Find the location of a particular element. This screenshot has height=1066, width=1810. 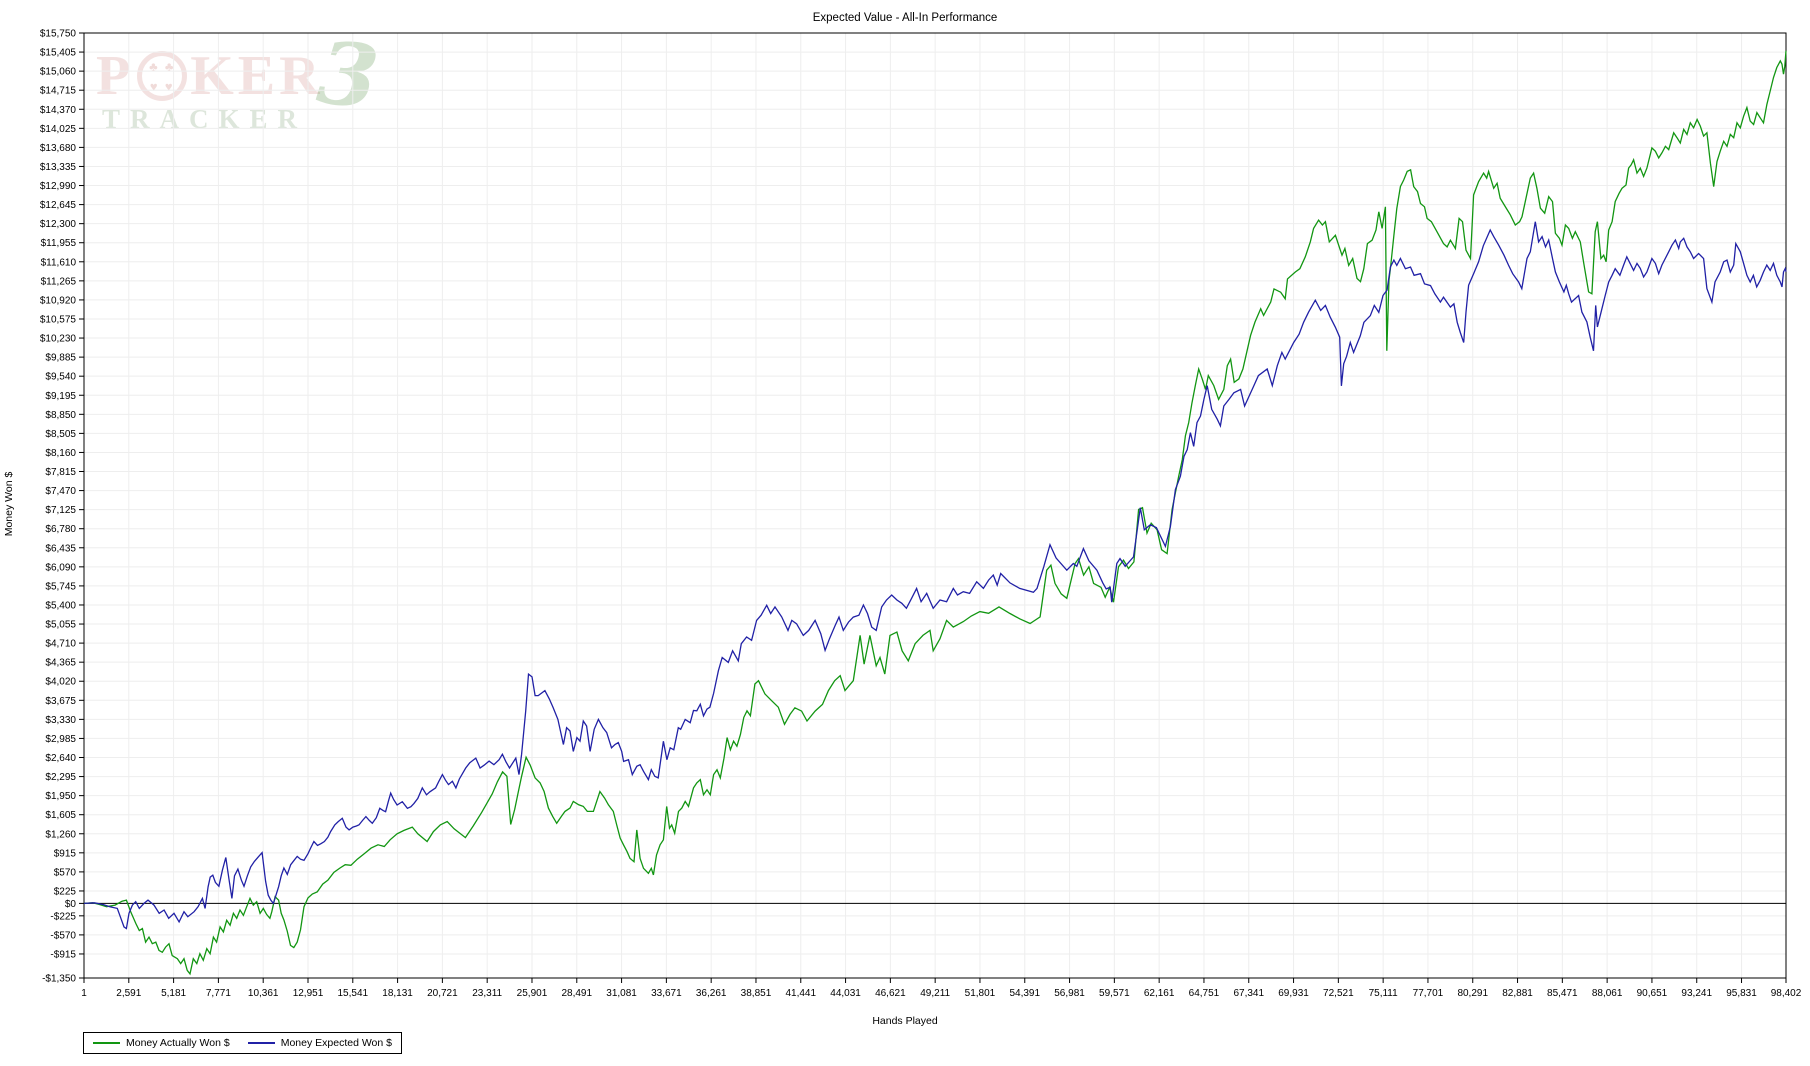

y-tick-label: $1,950 is located at coordinates (60, 796).